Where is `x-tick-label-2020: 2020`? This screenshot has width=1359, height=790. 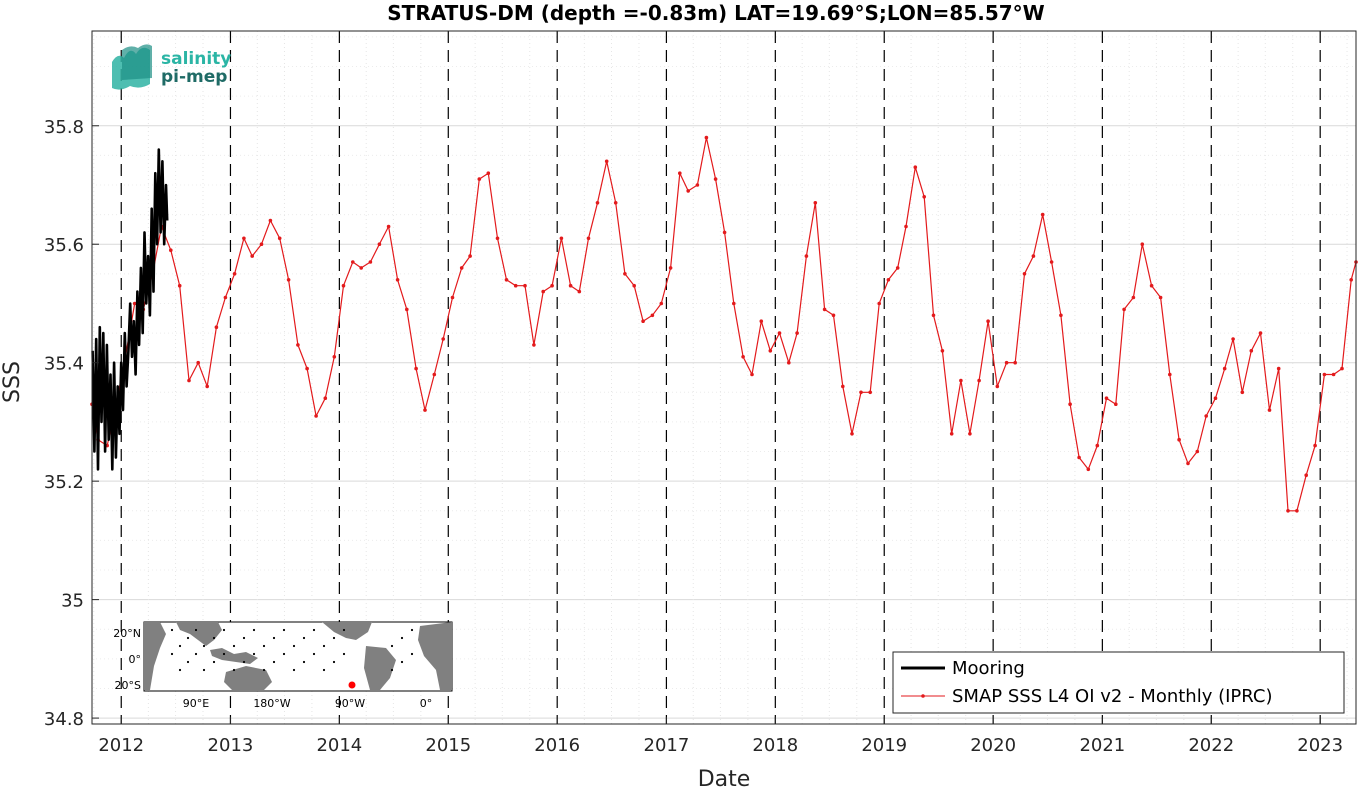 x-tick-label-2020: 2020 is located at coordinates (993, 745).